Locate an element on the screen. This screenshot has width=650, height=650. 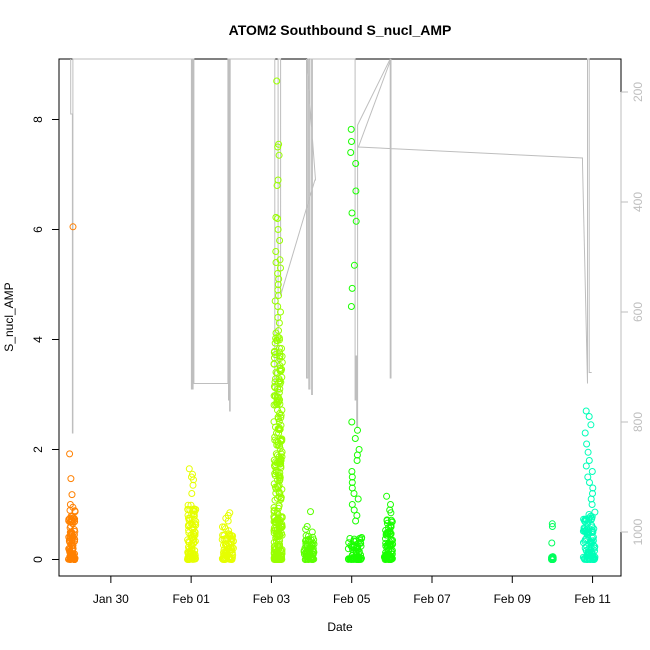
x-tick-label: Feb 03 is located at coordinates (272, 599).